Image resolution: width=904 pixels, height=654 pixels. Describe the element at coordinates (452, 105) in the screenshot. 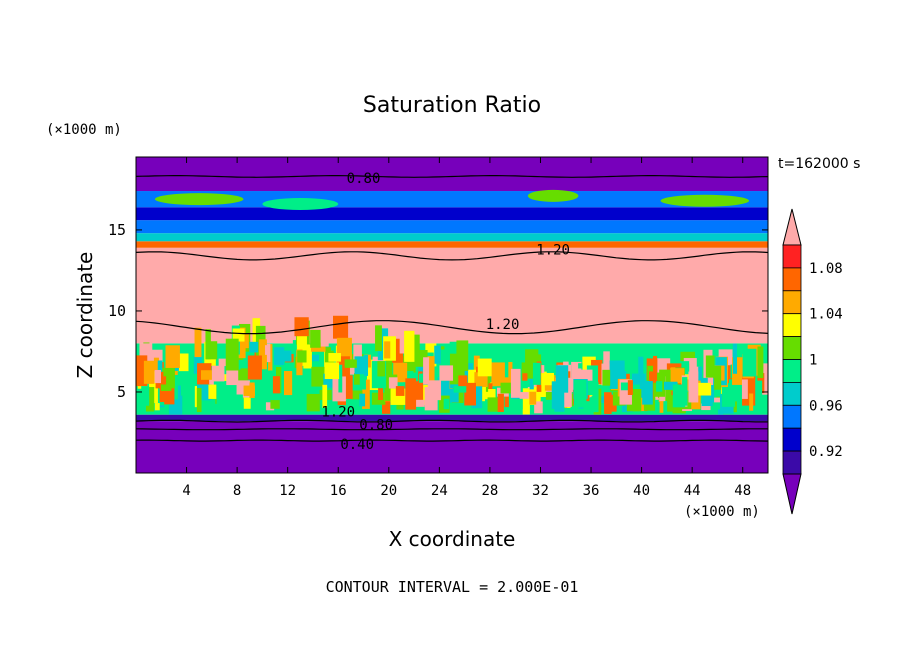

I see `chart-title: Saturation Ratio` at that location.